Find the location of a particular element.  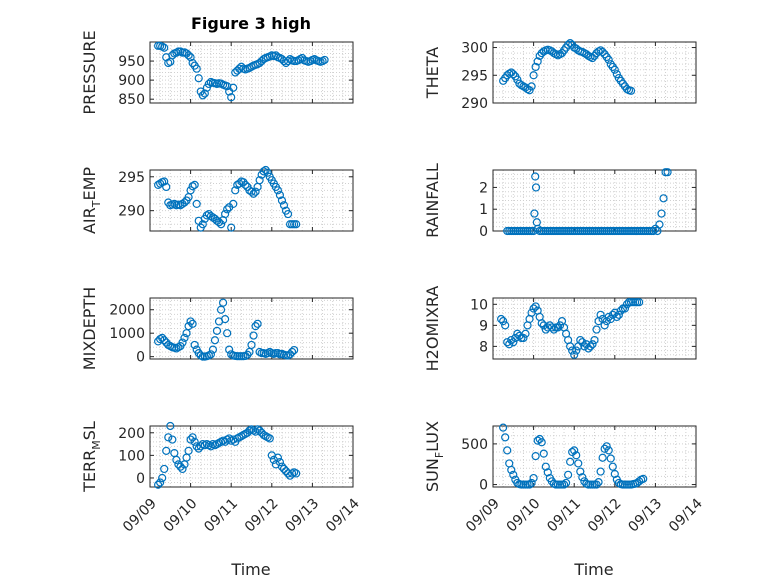

x-tick-label: 09/14 is located at coordinates (343, 516).